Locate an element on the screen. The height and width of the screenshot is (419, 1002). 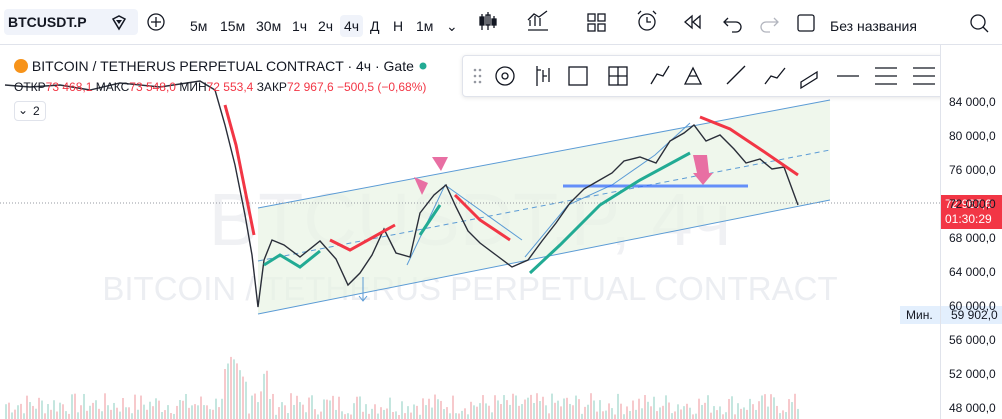
markers is located at coordinates (563, 175).